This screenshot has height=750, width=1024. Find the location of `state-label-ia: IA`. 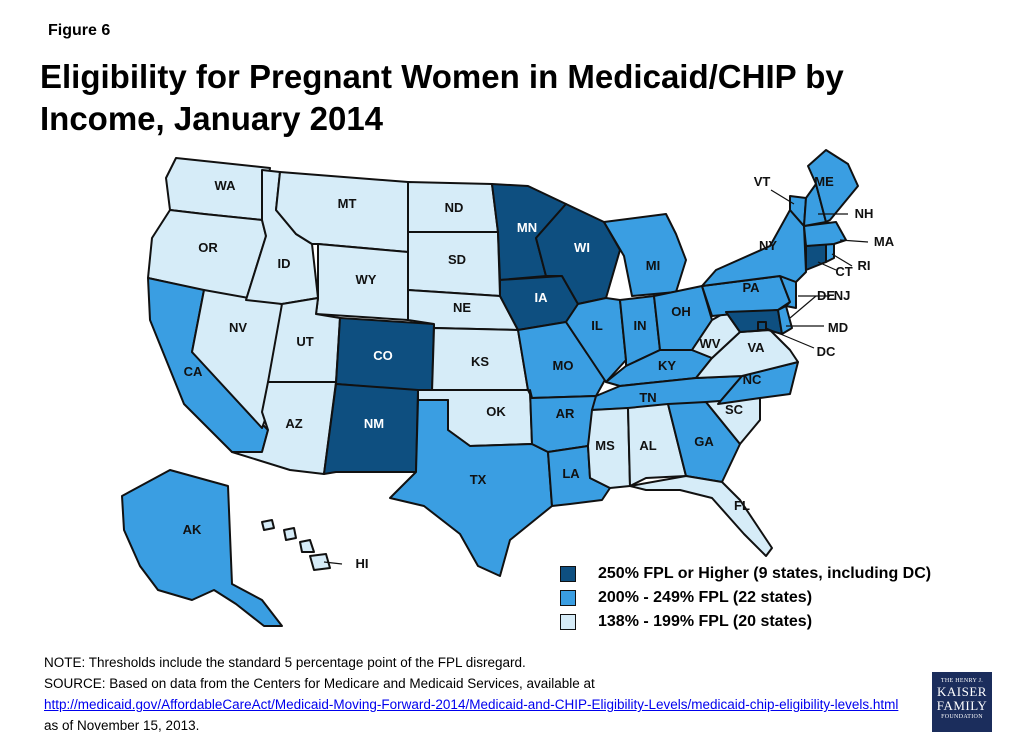

state-label-ia: IA is located at coordinates (542, 297).